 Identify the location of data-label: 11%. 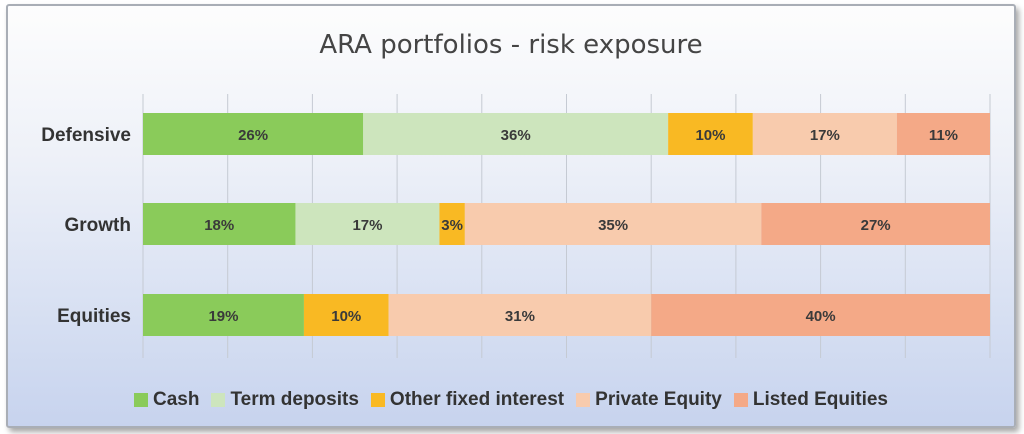
(943, 135).